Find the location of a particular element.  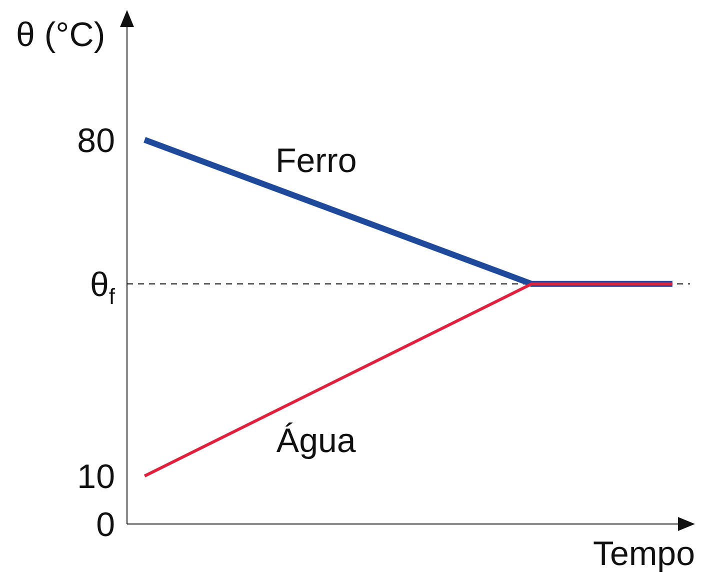

y-tick-label: 10 is located at coordinates (96, 477).